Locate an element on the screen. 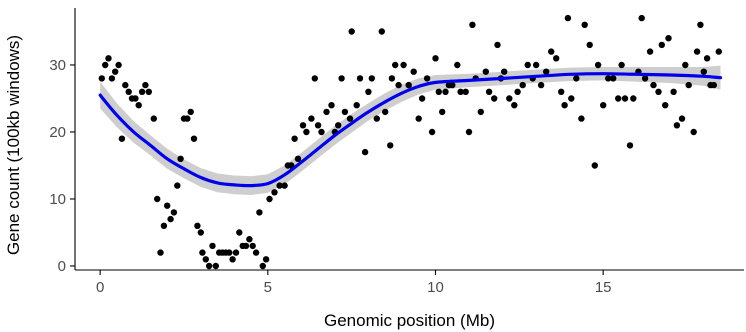 The height and width of the screenshot is (332, 746). y-tick-label: 30 is located at coordinates (57, 65).